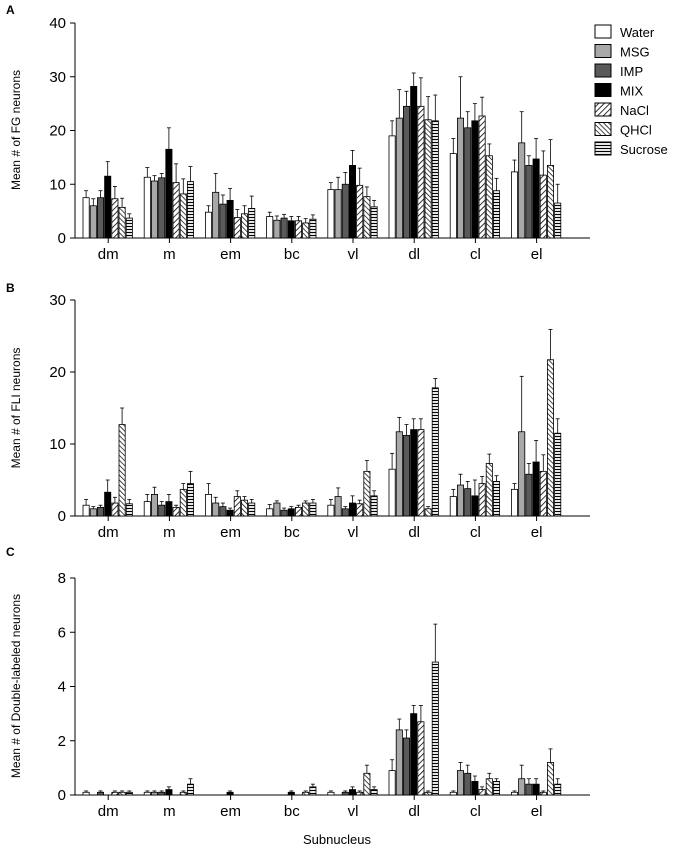  Describe the element at coordinates (101, 793) in the screenshot. I see `bar-imp-dm` at that location.